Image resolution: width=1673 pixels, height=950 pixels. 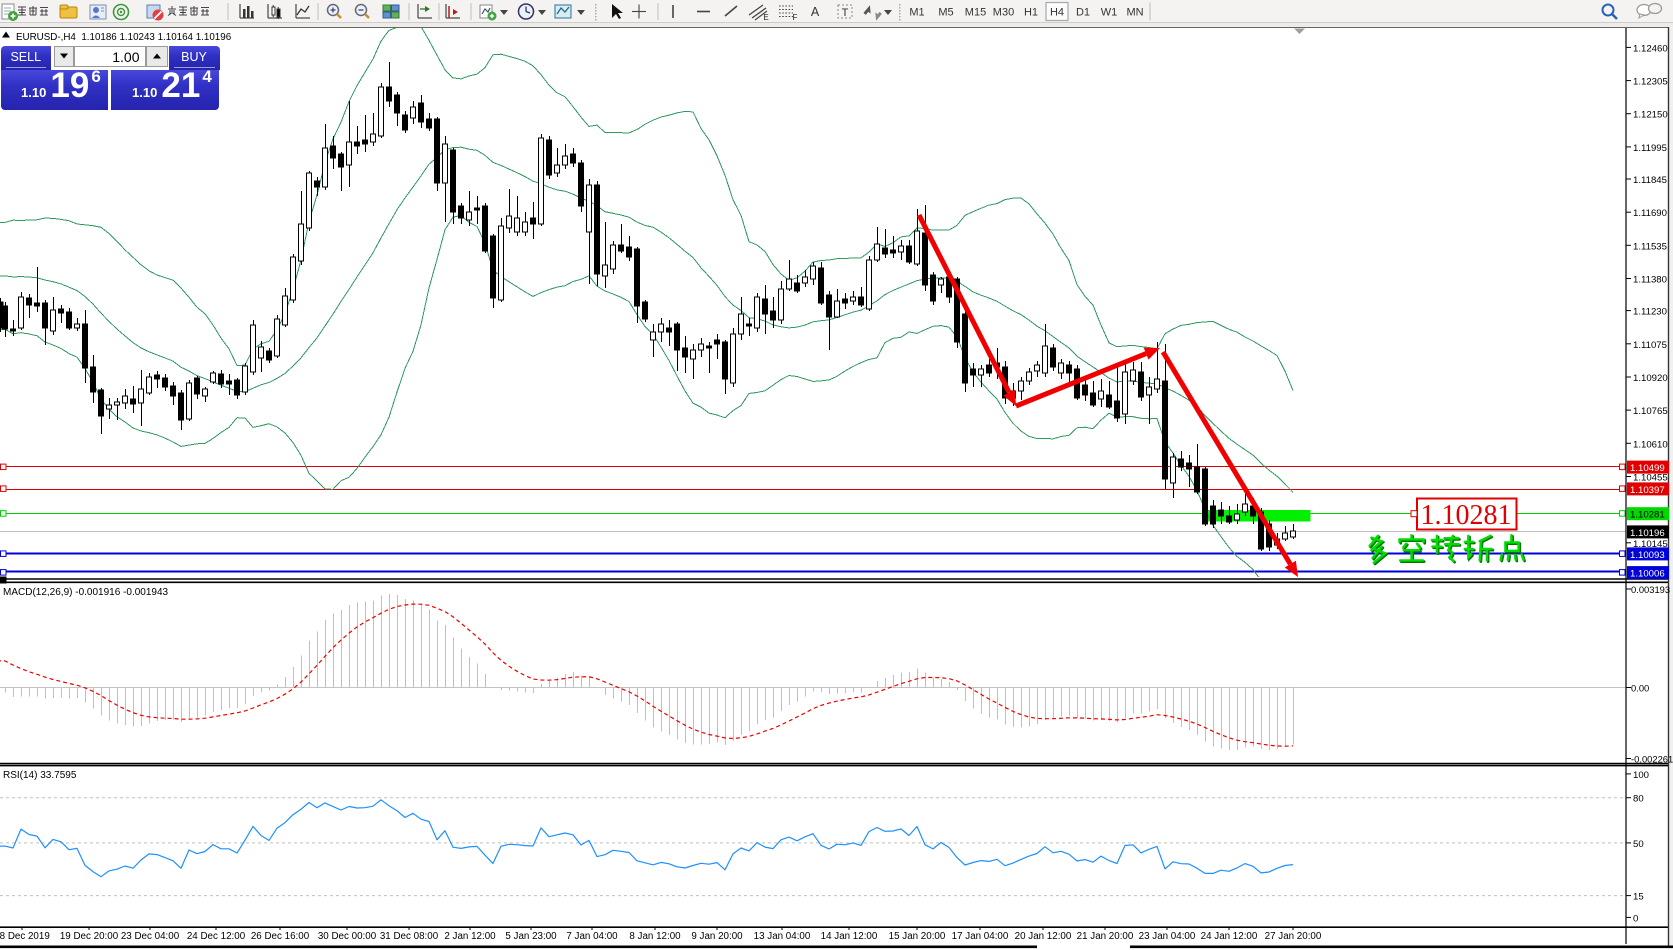 What do you see at coordinates (1647, 555) in the screenshot?
I see `svg-text: 1.10093` at bounding box center [1647, 555].